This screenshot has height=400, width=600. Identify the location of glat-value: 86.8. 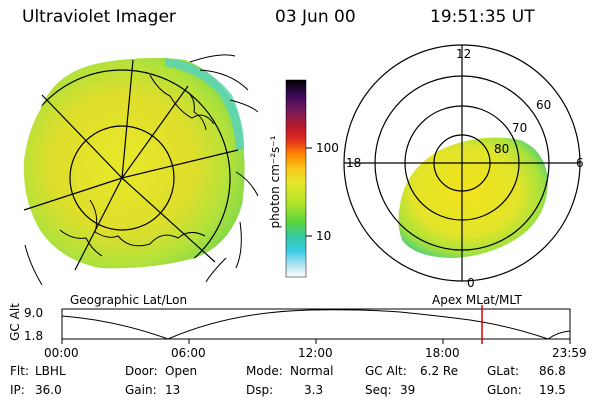
(552, 371).